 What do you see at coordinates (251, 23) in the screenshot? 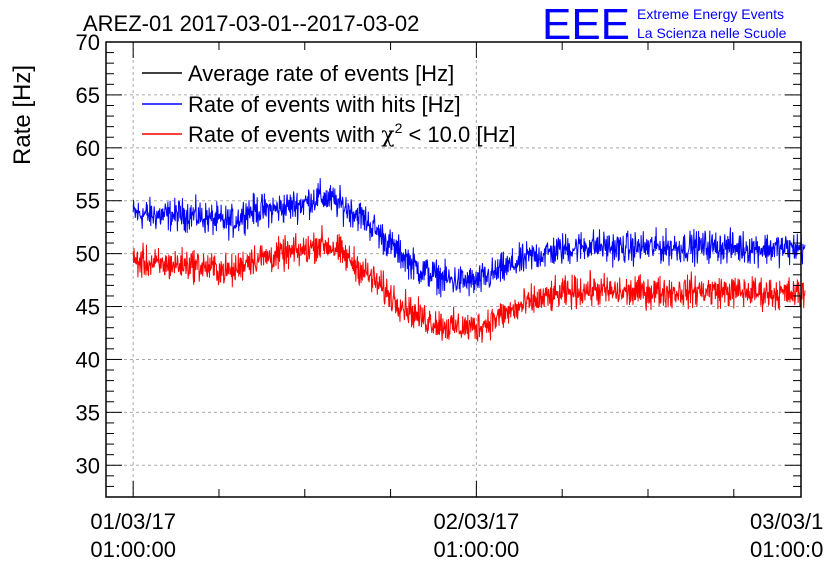
I see `chart-title: AREZ-01 2017-03-01--2017-03-02` at bounding box center [251, 23].